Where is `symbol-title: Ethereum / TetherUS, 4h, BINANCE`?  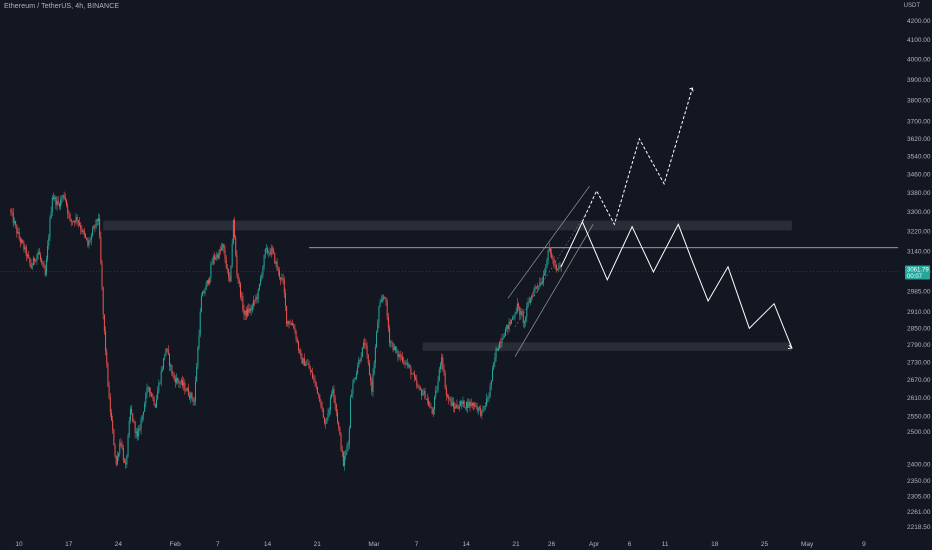
symbol-title: Ethereum / TetherUS, 4h, BINANCE is located at coordinates (62, 6).